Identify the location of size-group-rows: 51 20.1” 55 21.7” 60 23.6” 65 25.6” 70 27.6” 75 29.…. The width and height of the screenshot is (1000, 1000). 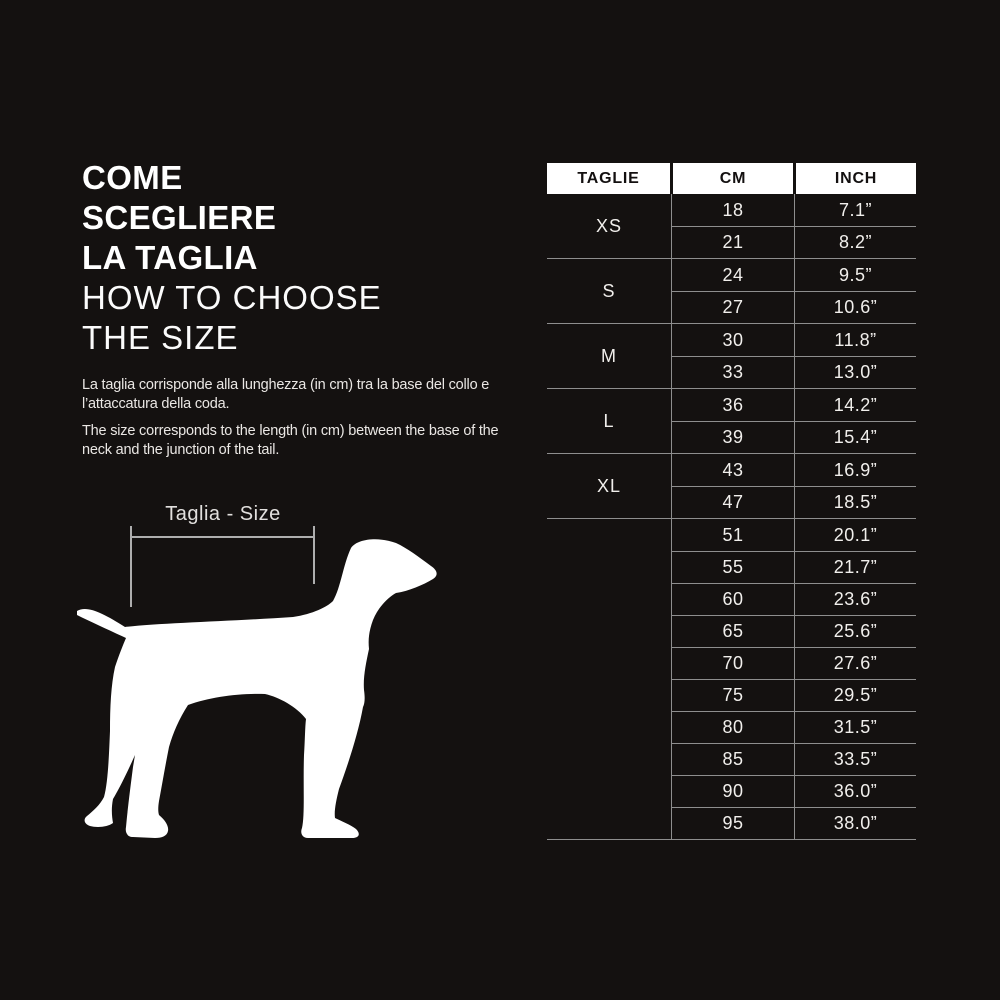
(794, 679).